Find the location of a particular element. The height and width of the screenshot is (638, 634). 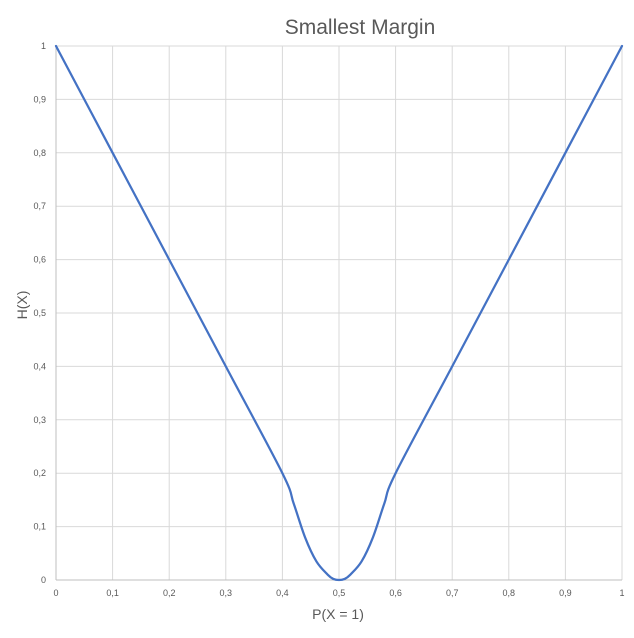

x-tick-label: 0,2 is located at coordinates (169, 593).